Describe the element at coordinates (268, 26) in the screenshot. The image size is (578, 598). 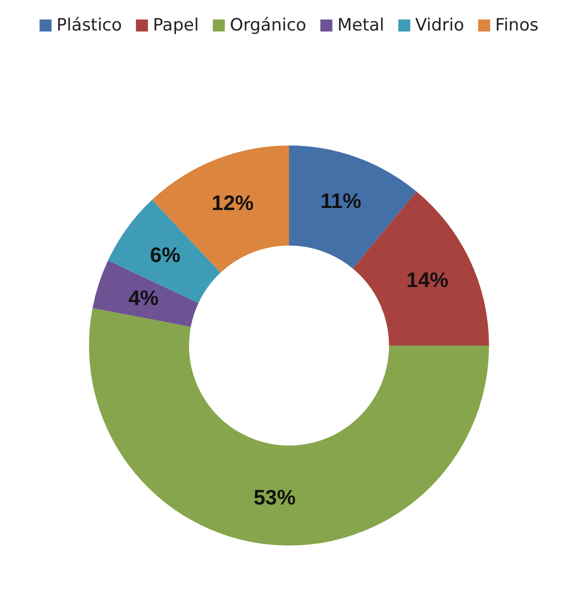
I see `legend-label: Orgánico` at that location.